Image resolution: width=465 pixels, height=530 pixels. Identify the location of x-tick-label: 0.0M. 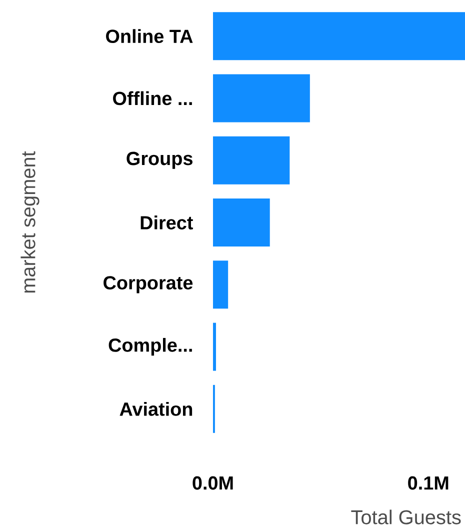
(212, 483).